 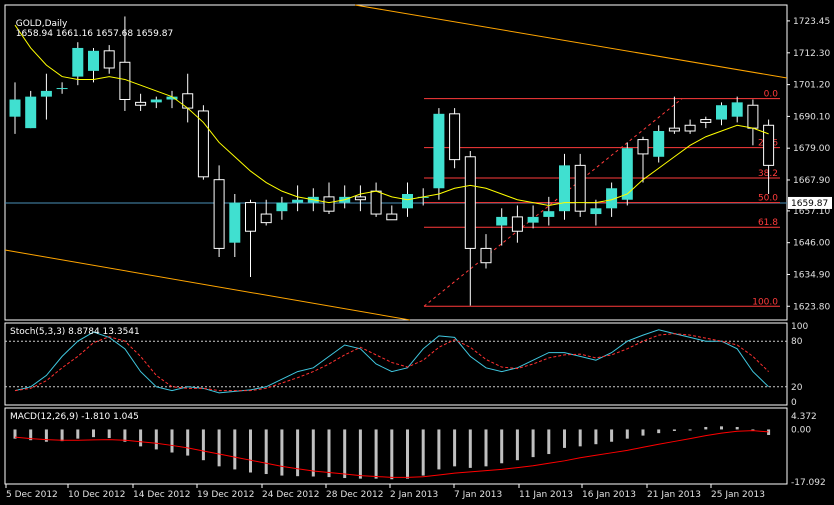 I want to click on macd-axis-label: -17.092, so click(x=808, y=483).